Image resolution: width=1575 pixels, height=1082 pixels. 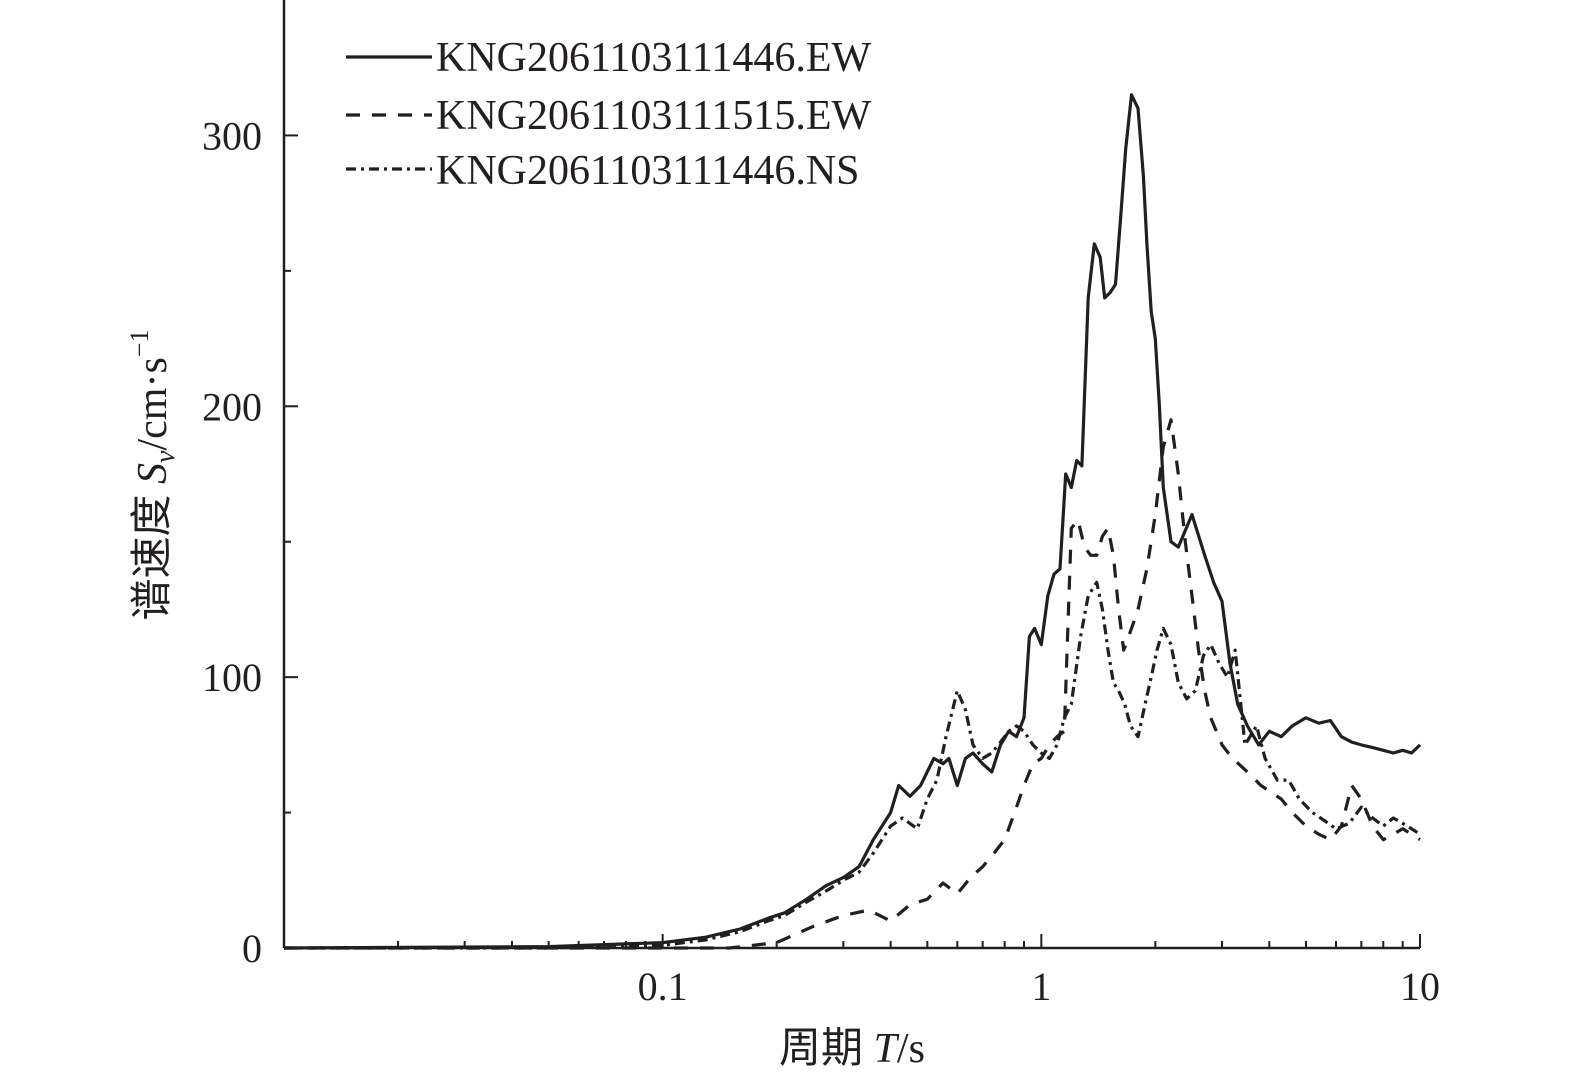 What do you see at coordinates (153, 475) in the screenshot?
I see `y-axis-label: 谱速度 Sv/cm·s−1` at bounding box center [153, 475].